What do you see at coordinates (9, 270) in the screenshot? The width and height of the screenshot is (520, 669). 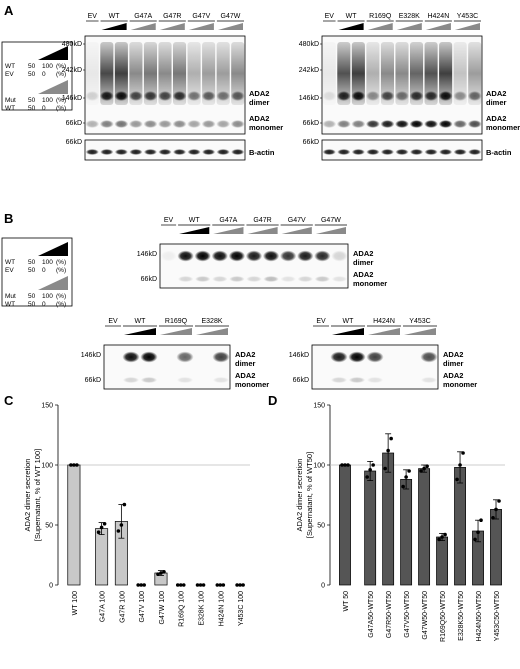 I see `legend-row-label: EV` at bounding box center [9, 270].